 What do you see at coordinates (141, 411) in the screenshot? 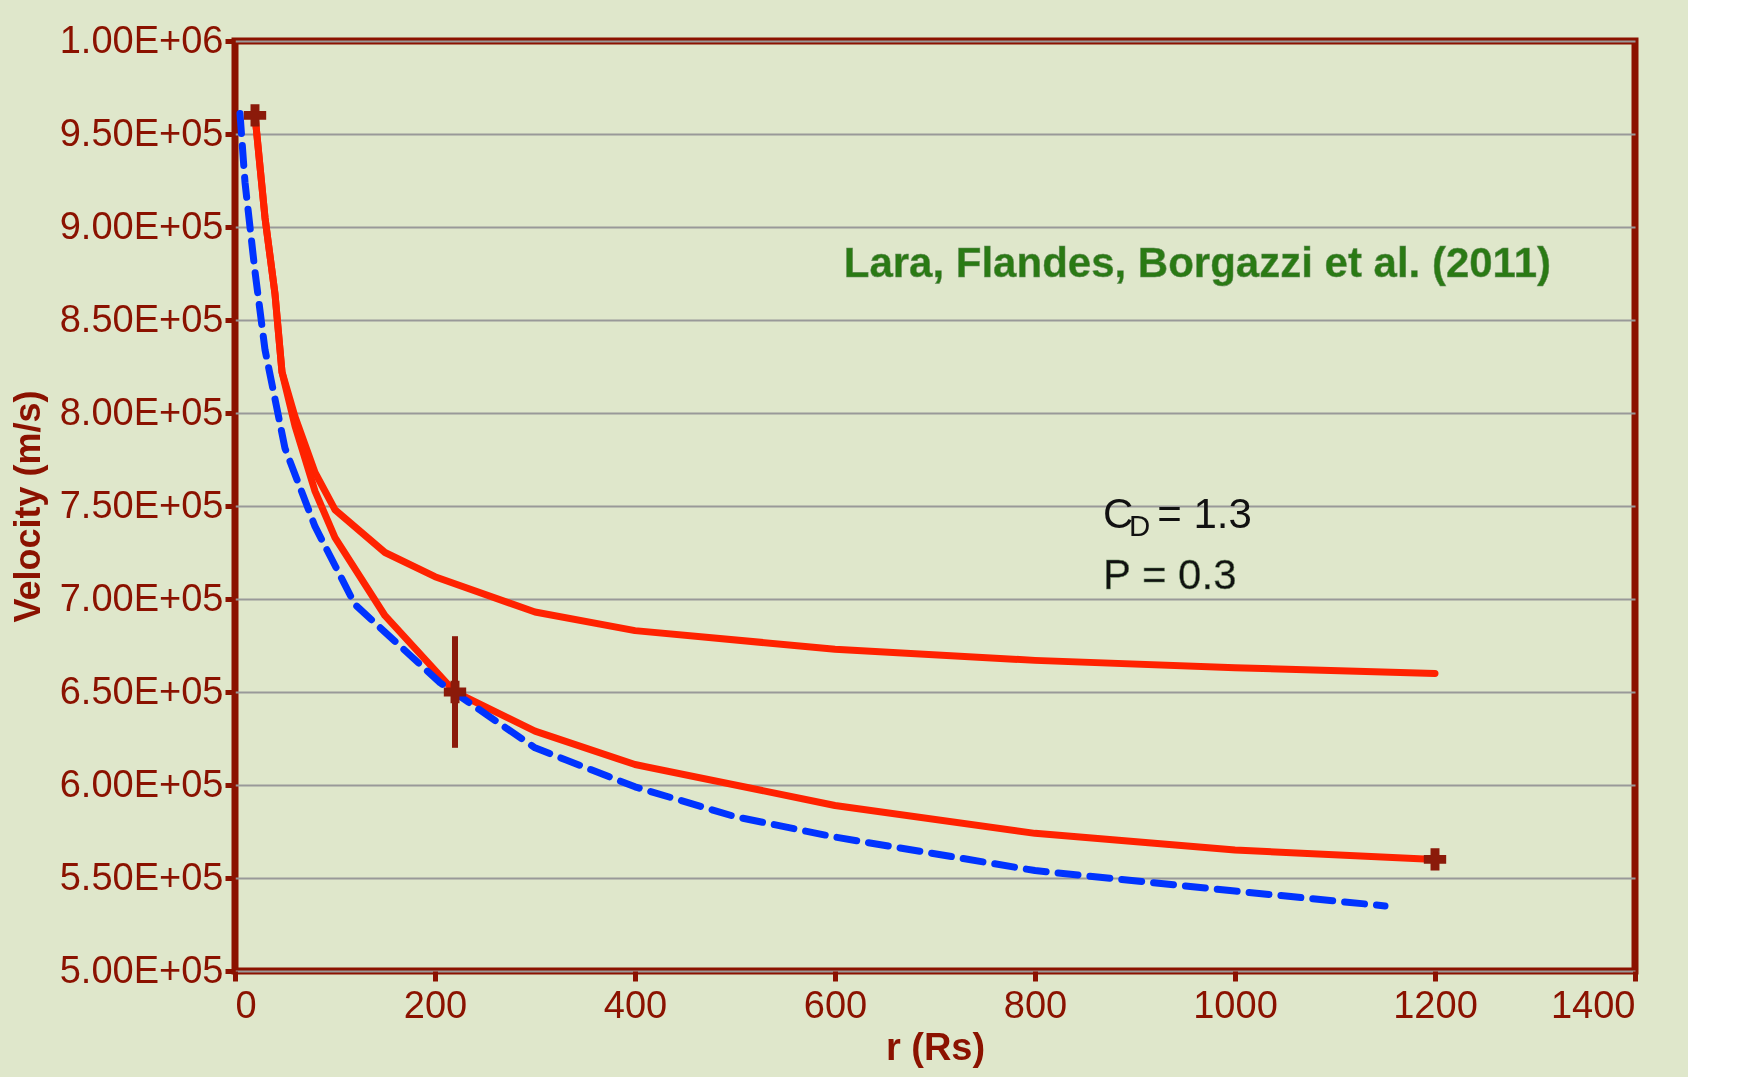
I see `y-tick-label: 8.00E+05` at bounding box center [141, 411].